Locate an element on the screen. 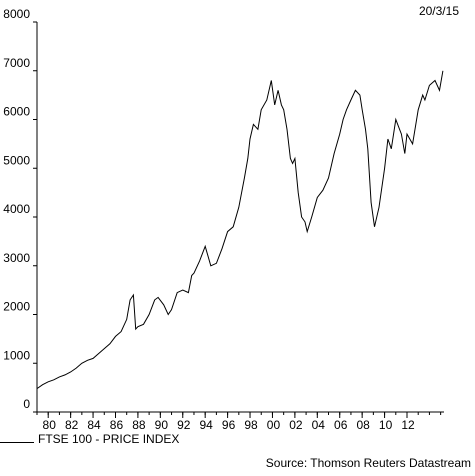 This screenshot has height=476, width=475. legend-line-swatch is located at coordinates (17, 442).